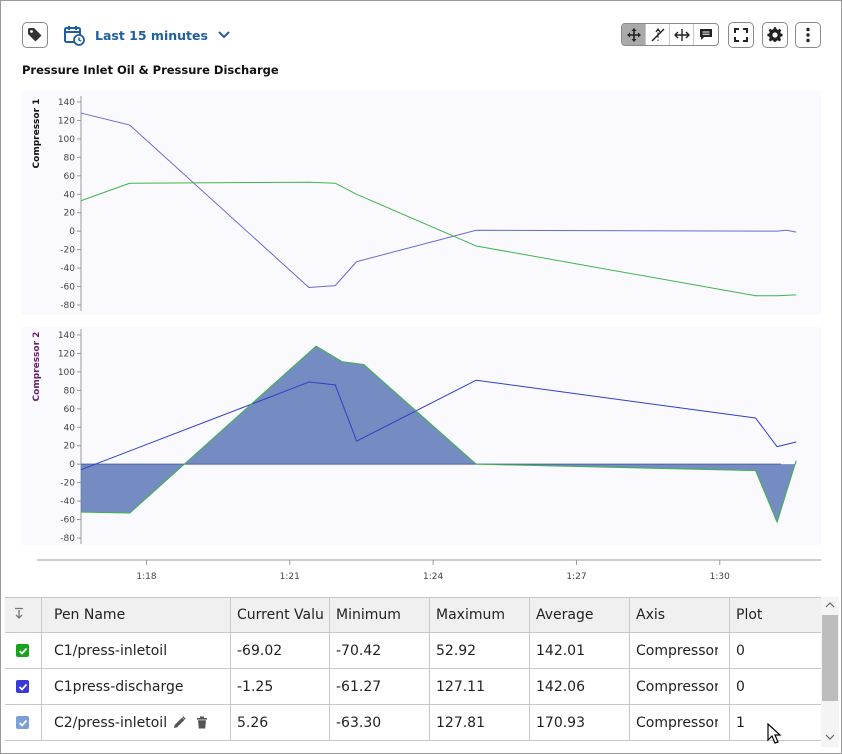  Describe the element at coordinates (359, 686) in the screenshot. I see `pen-minimum: -61.27` at that location.